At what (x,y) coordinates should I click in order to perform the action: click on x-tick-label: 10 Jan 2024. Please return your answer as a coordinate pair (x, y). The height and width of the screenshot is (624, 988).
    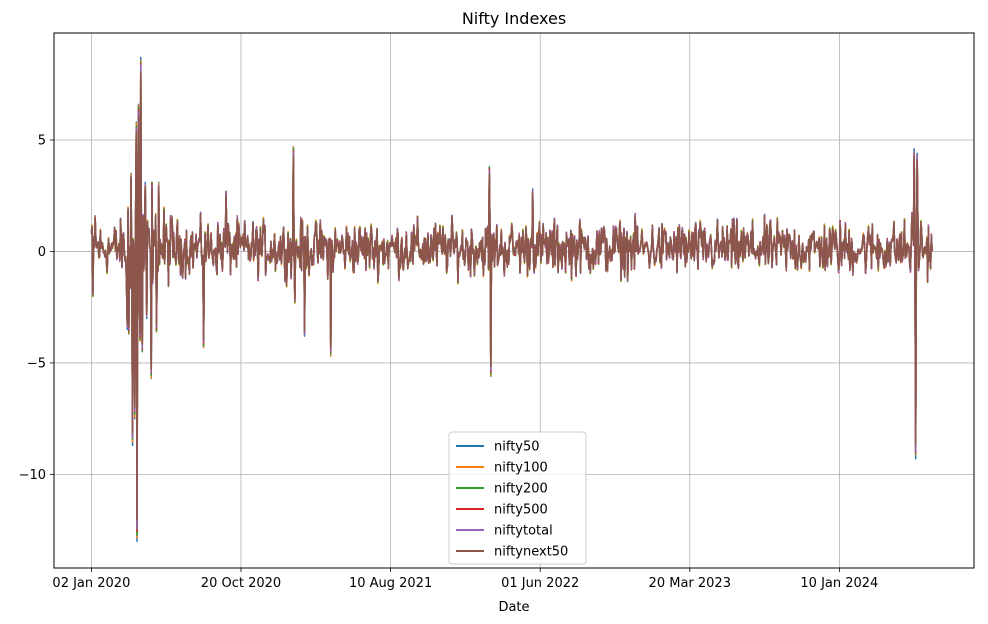
    Looking at the image, I should click on (839, 583).